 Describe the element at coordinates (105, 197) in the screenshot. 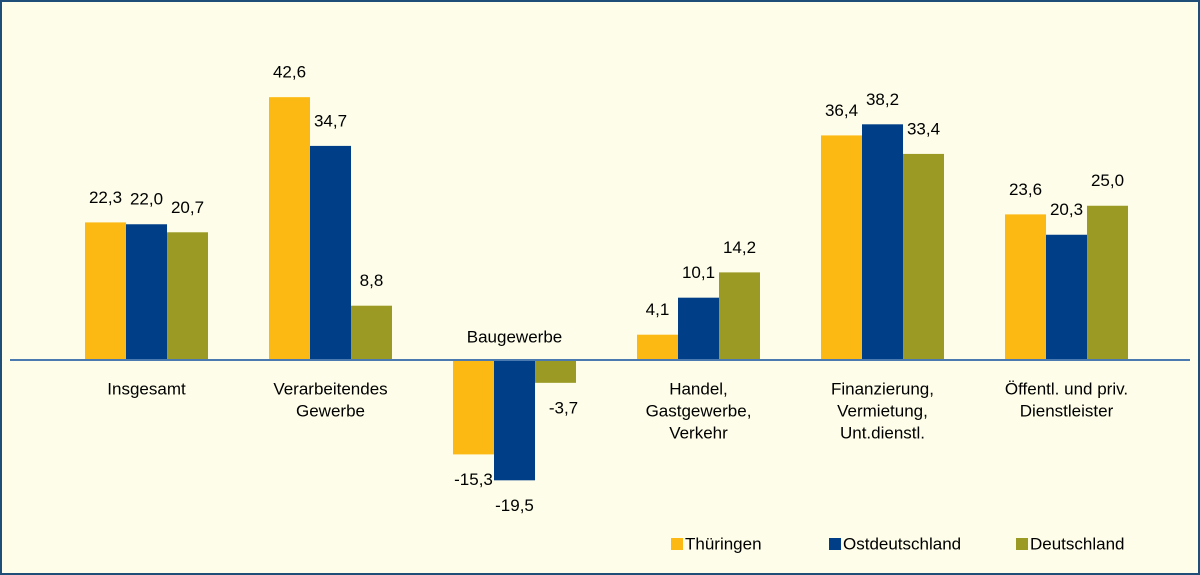

I see `value-label: 22,3` at that location.